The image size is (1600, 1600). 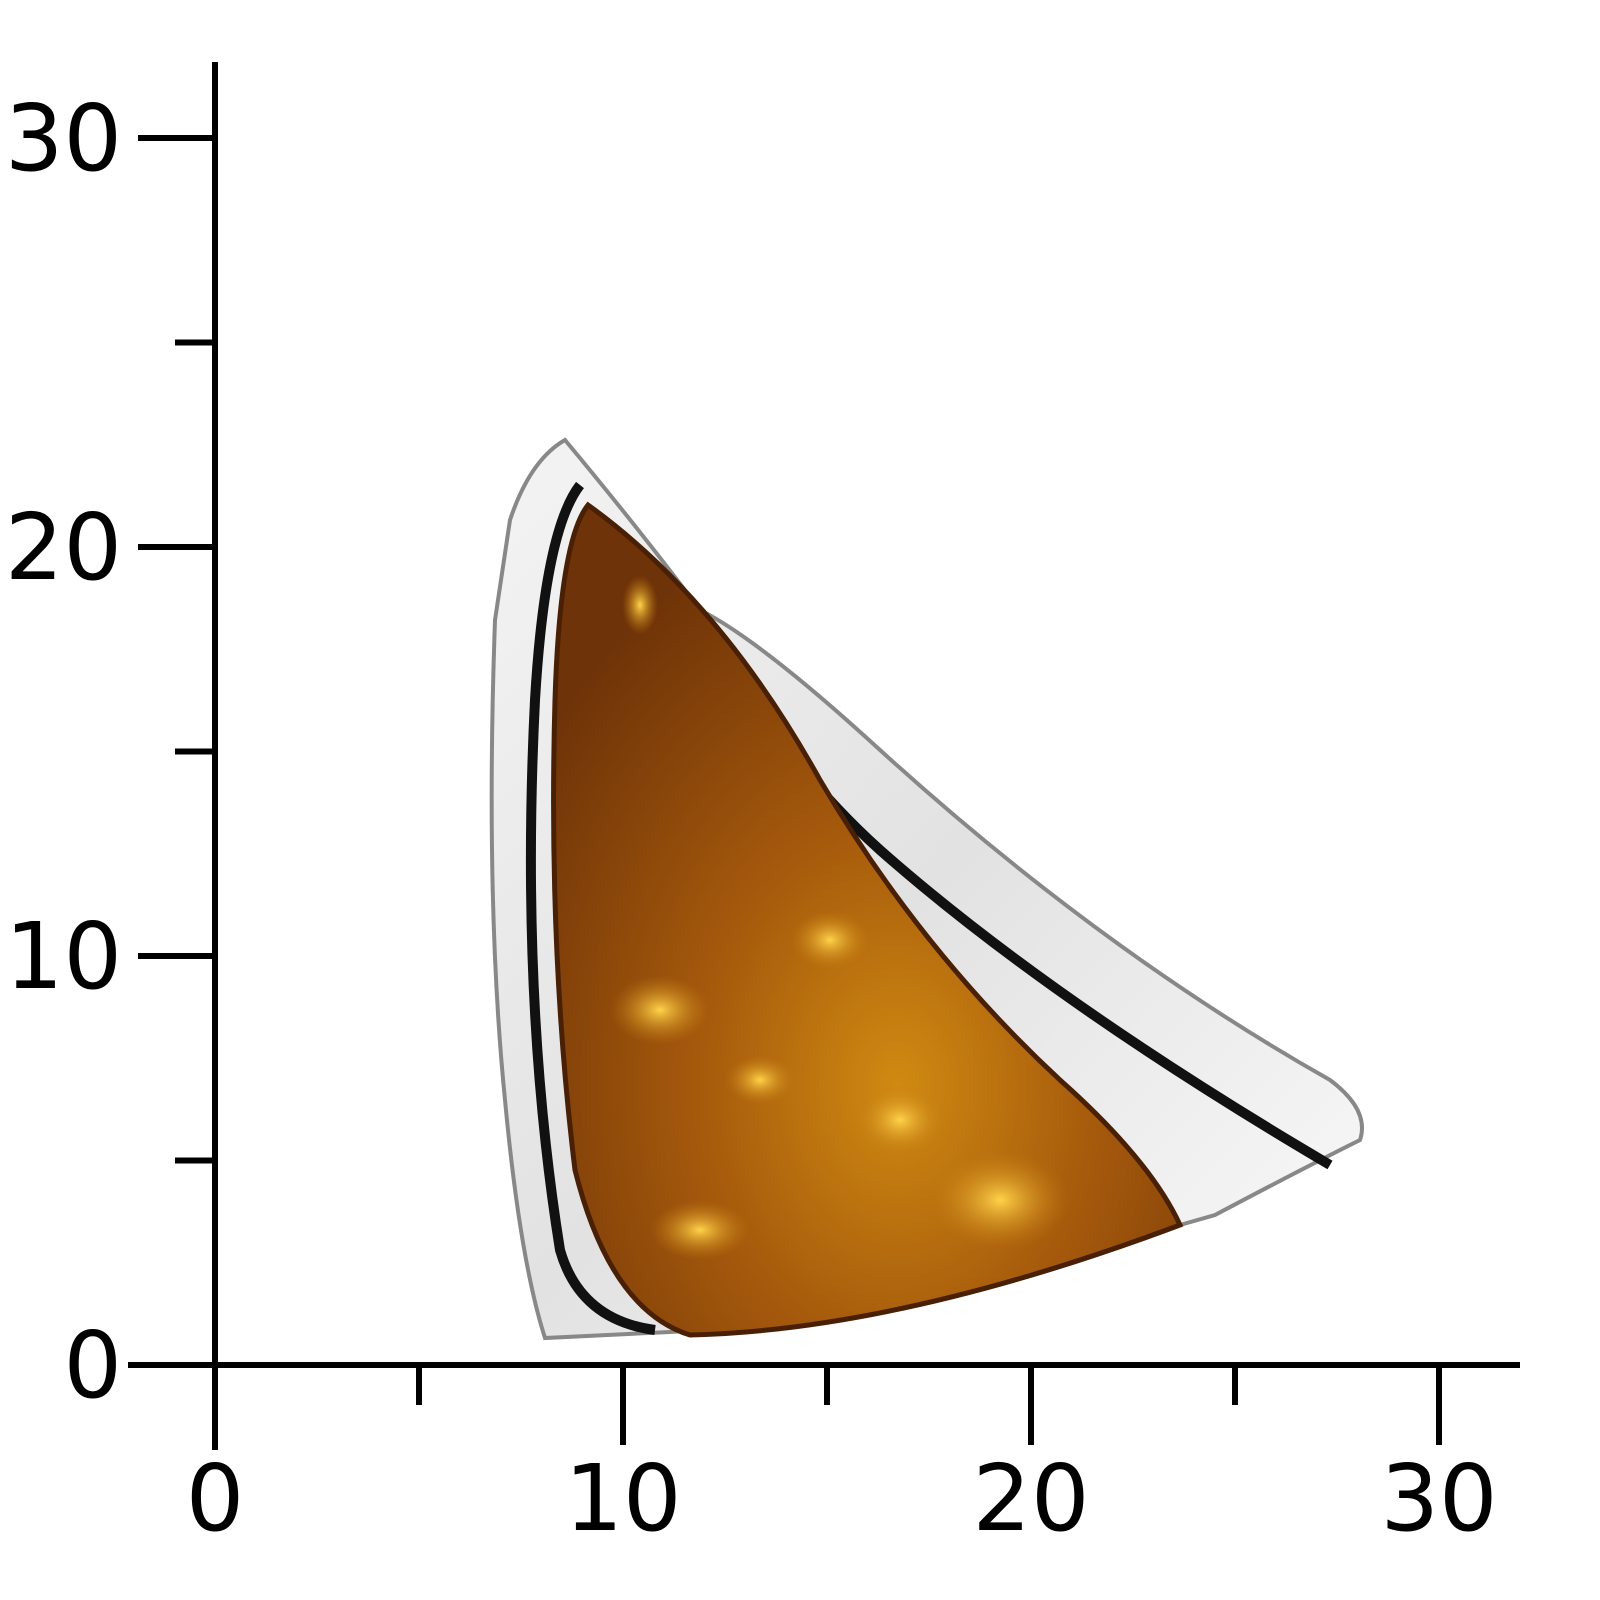 What do you see at coordinates (63, 547) in the screenshot?
I see `y-tick-label: 20` at bounding box center [63, 547].